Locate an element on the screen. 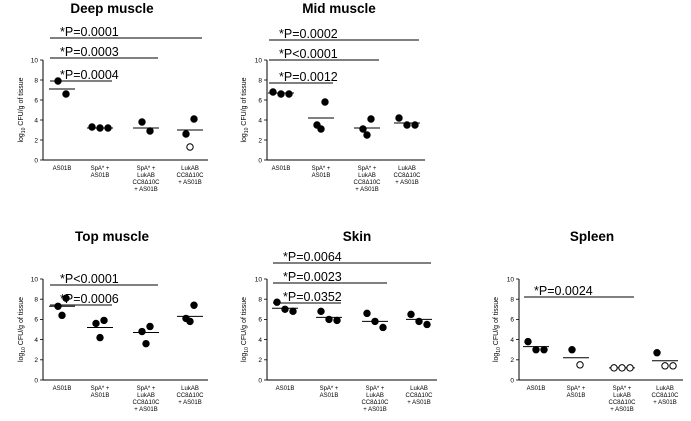 The width and height of the screenshot is (691, 421). chart-title: Top muscle is located at coordinates (112, 236).